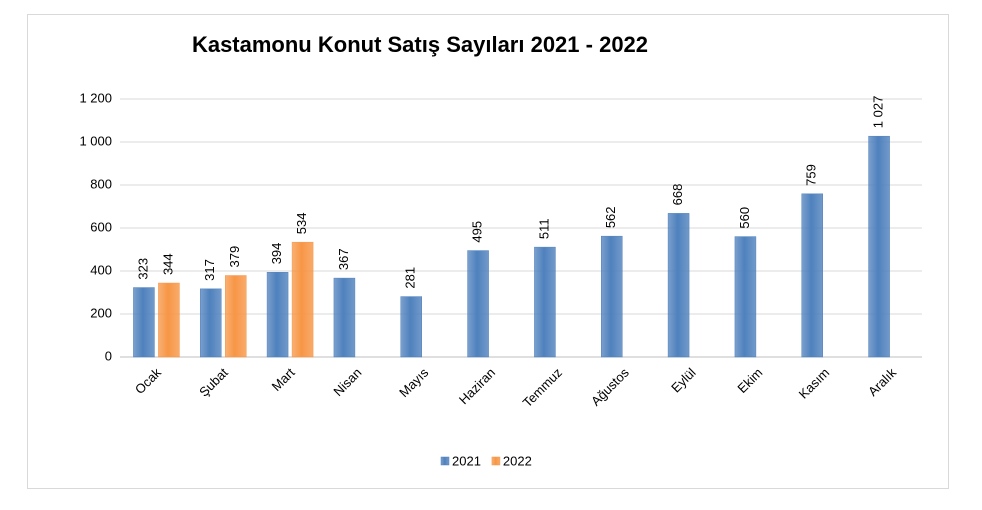  What do you see at coordinates (466, 460) in the screenshot?
I see `legend-label: 2021` at bounding box center [466, 460].